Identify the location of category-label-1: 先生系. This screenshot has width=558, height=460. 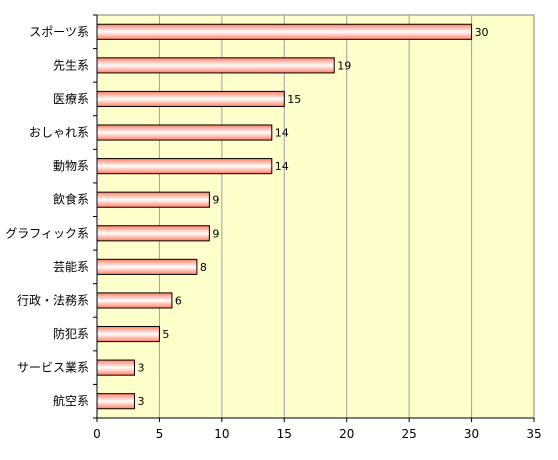
(71, 65).